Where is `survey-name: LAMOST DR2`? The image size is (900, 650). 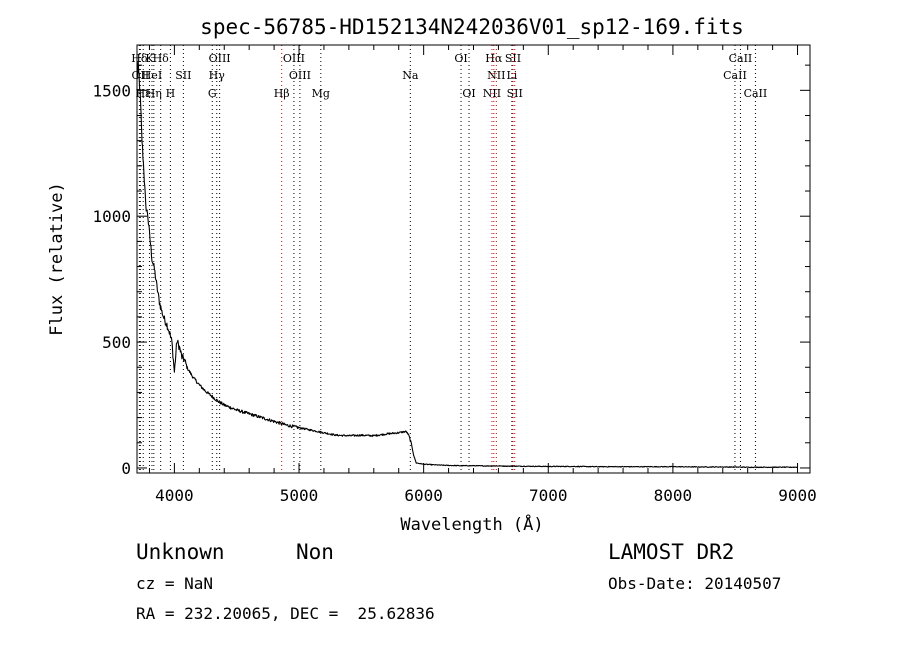
survey-name: LAMOST DR2 is located at coordinates (671, 552).